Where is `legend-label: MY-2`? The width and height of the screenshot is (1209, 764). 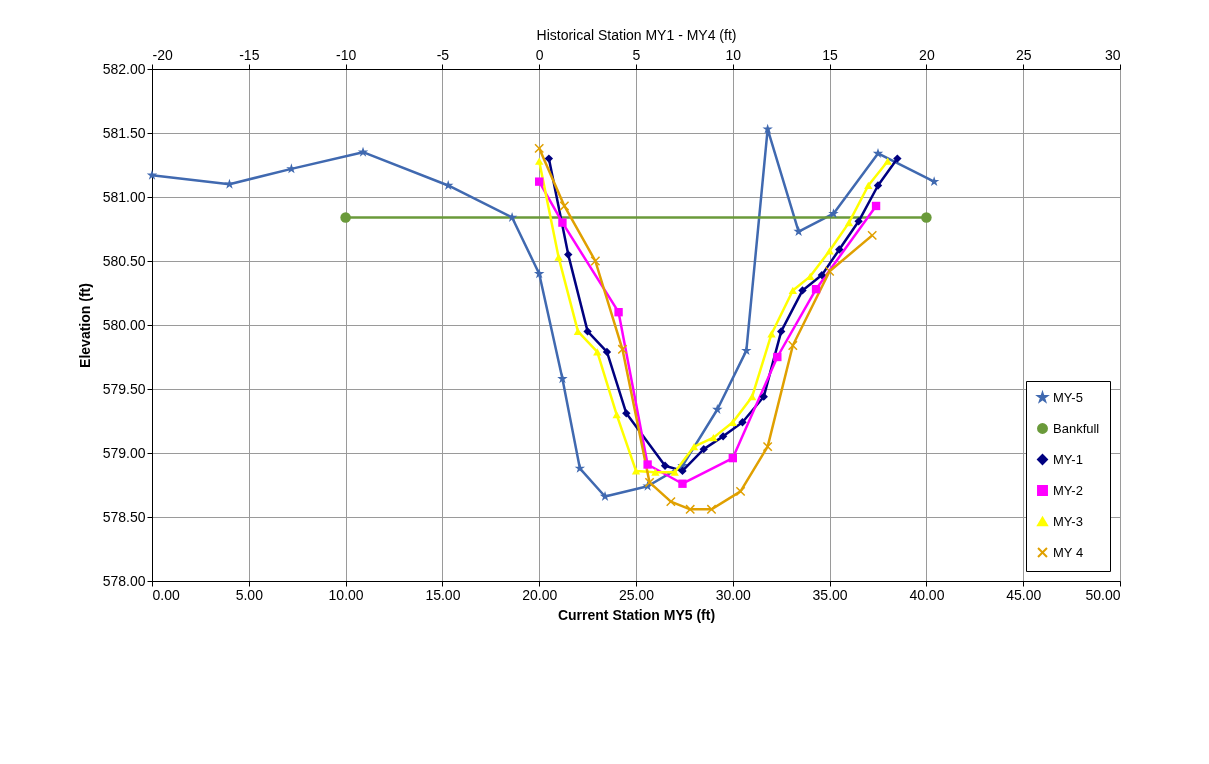
legend-label: MY-2 is located at coordinates (1068, 490).